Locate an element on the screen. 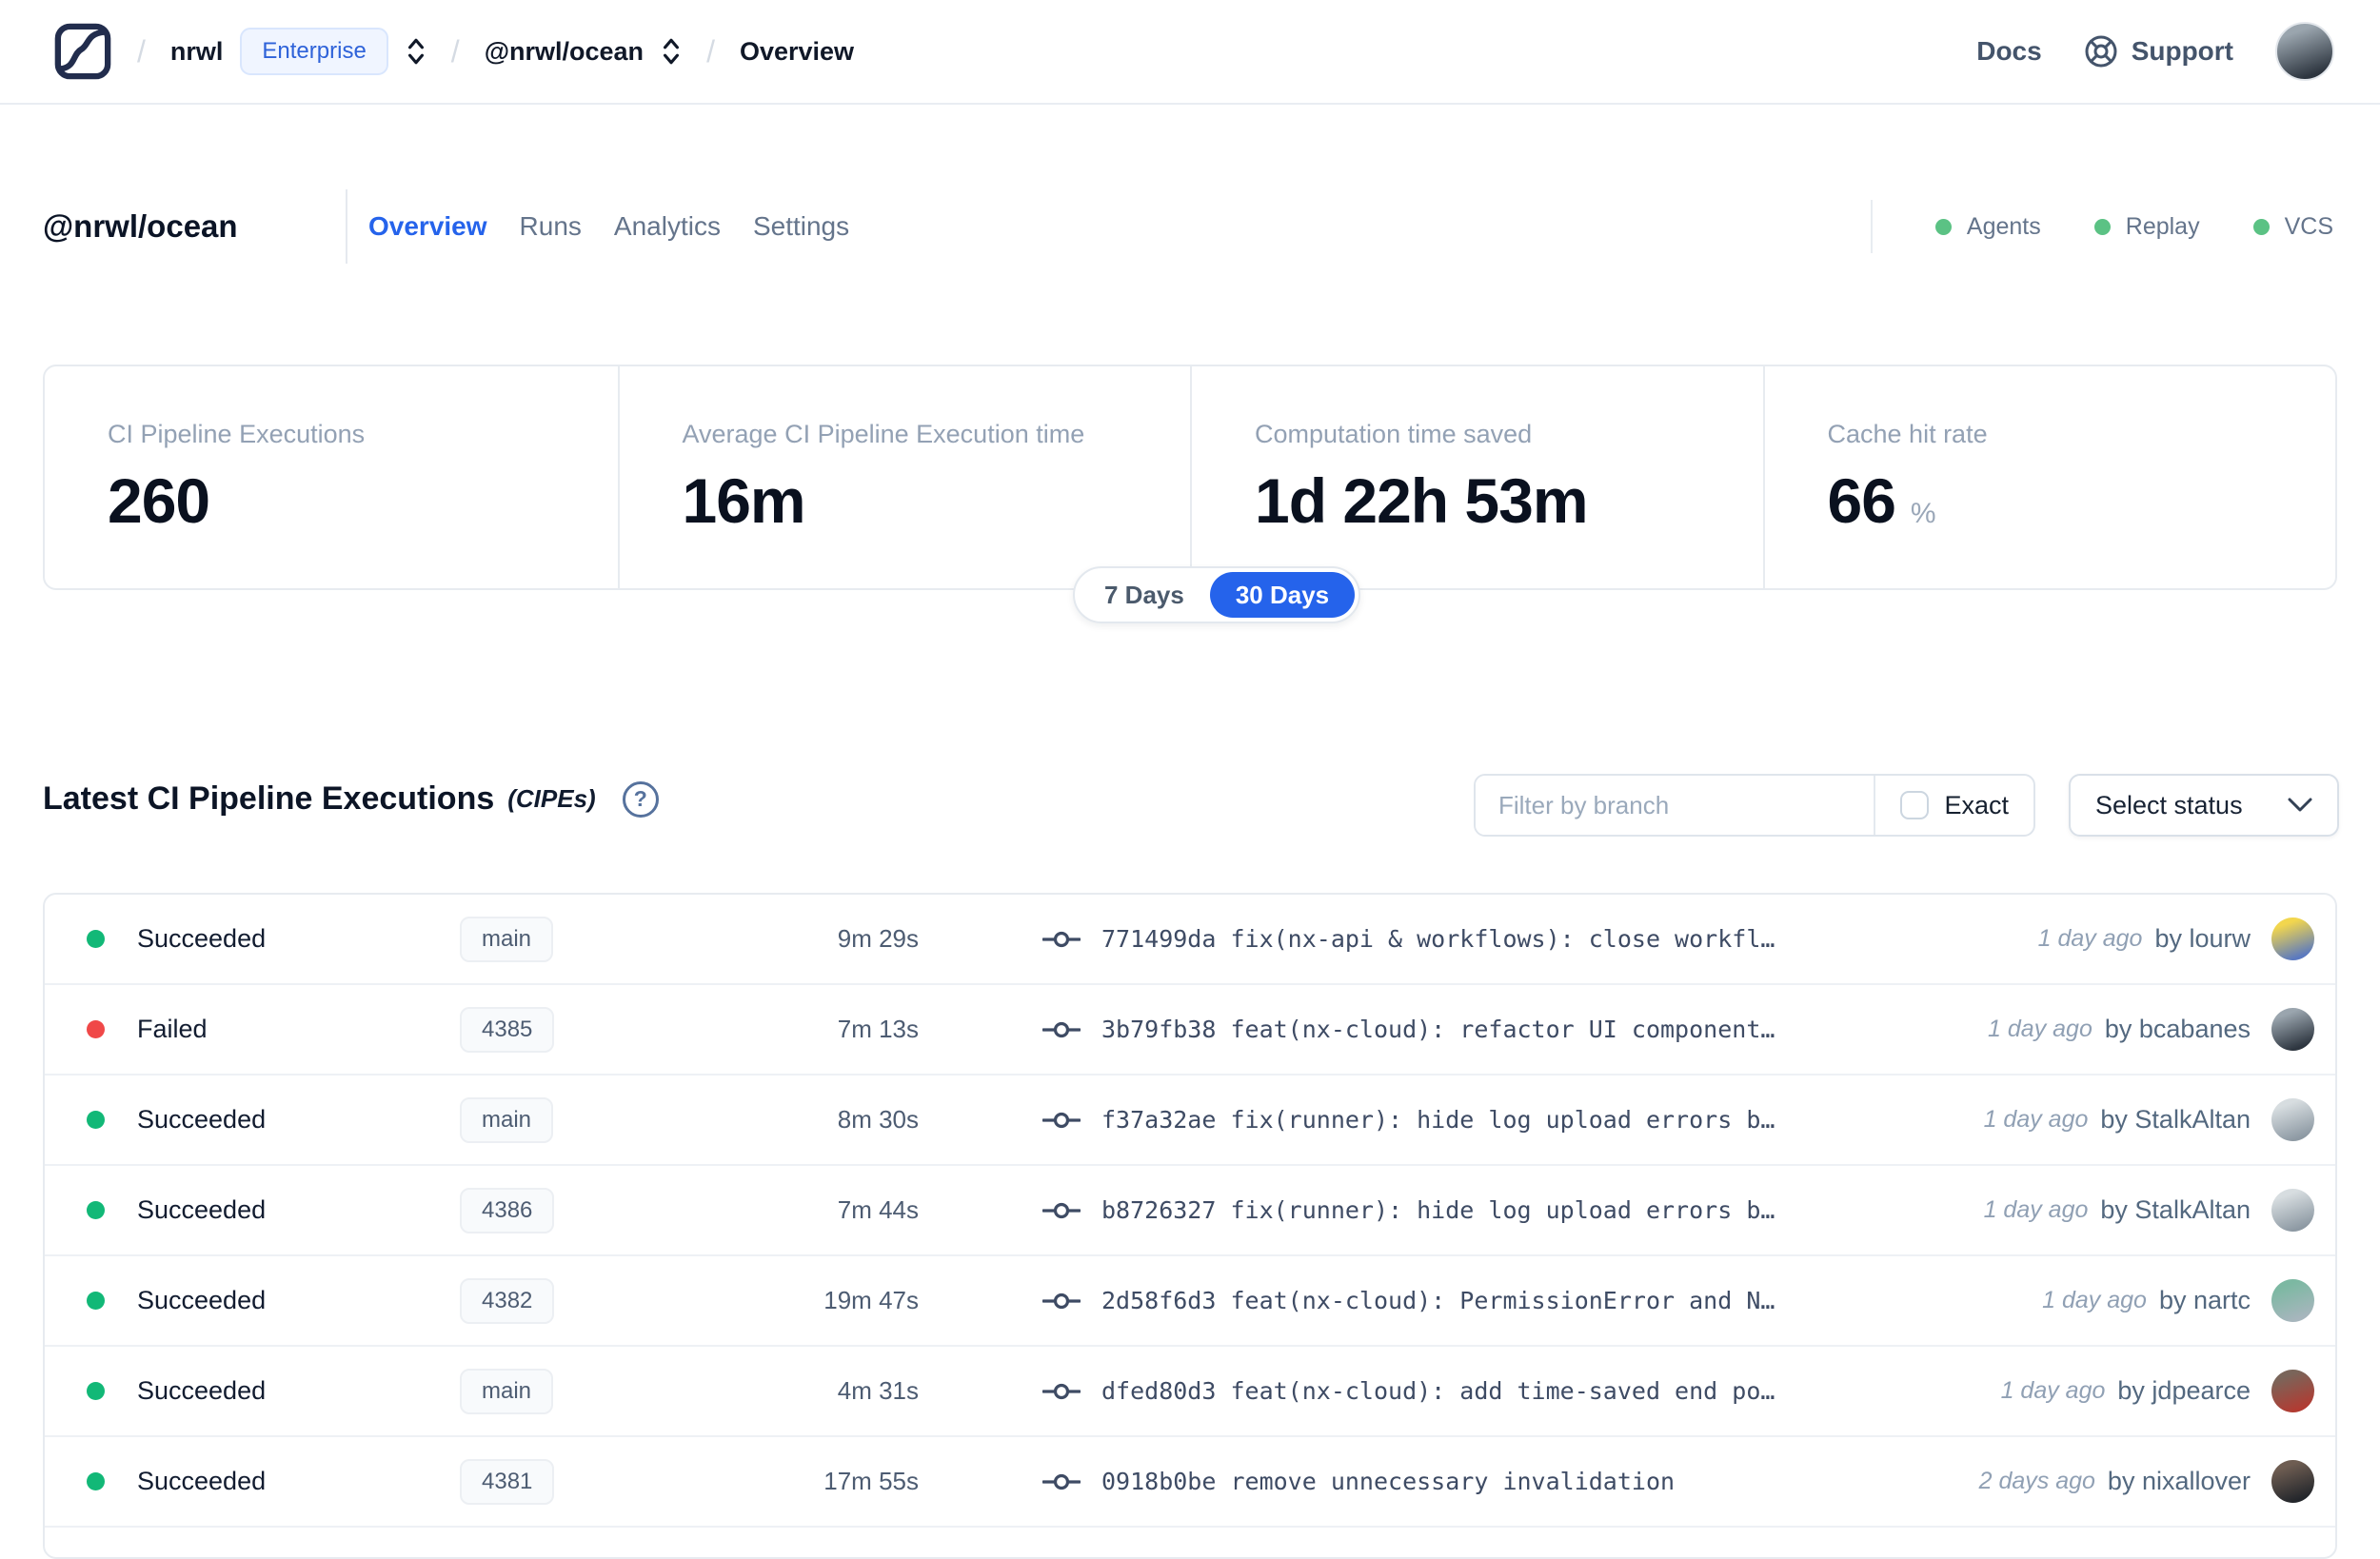  nx-cloud-logo-icon is located at coordinates (82, 51).